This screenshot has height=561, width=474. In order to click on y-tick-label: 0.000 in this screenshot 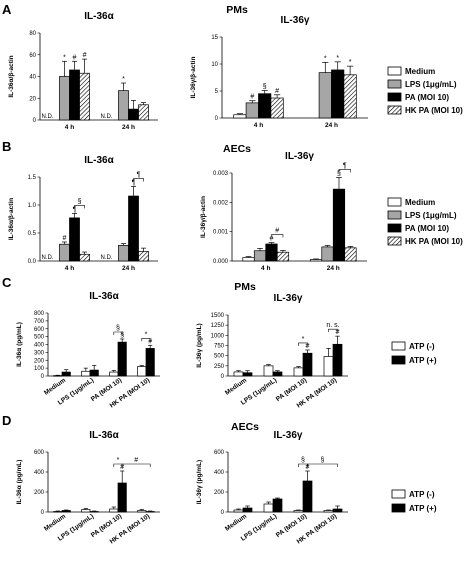, I will do `click(221, 262)`.